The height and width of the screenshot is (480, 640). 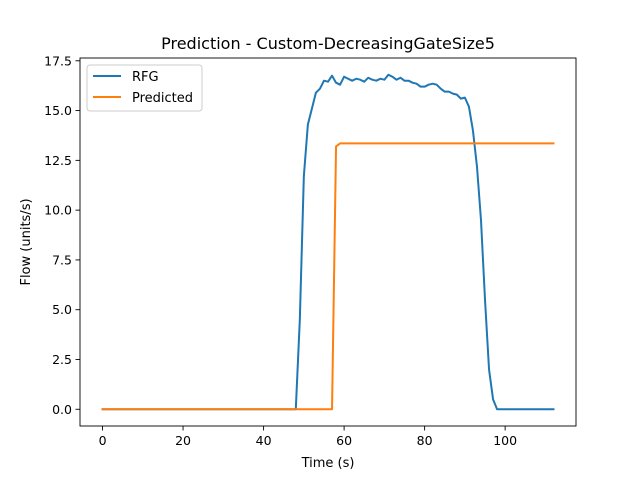 I want to click on x-tick-label: 100, so click(x=505, y=440).